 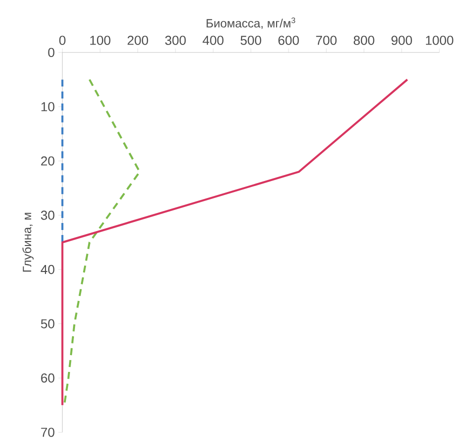 I want to click on x-tick-label: 0, so click(x=62, y=40).